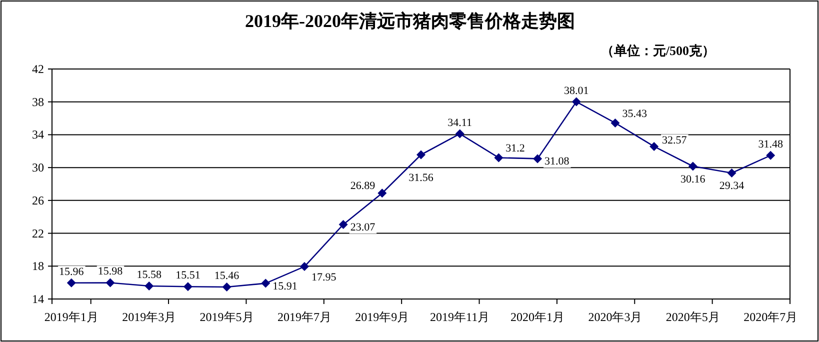 This screenshot has width=819, height=342. I want to click on label: 17.95, so click(324, 278).